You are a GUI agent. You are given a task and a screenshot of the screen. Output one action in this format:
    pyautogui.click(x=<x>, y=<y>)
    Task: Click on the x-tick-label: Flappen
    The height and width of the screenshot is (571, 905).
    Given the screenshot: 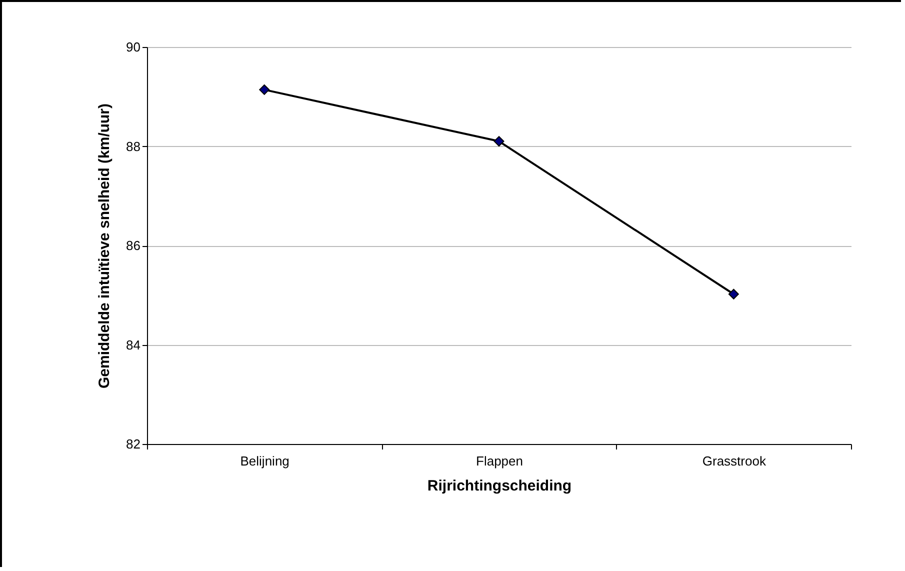 What is the action you would take?
    pyautogui.click(x=499, y=461)
    